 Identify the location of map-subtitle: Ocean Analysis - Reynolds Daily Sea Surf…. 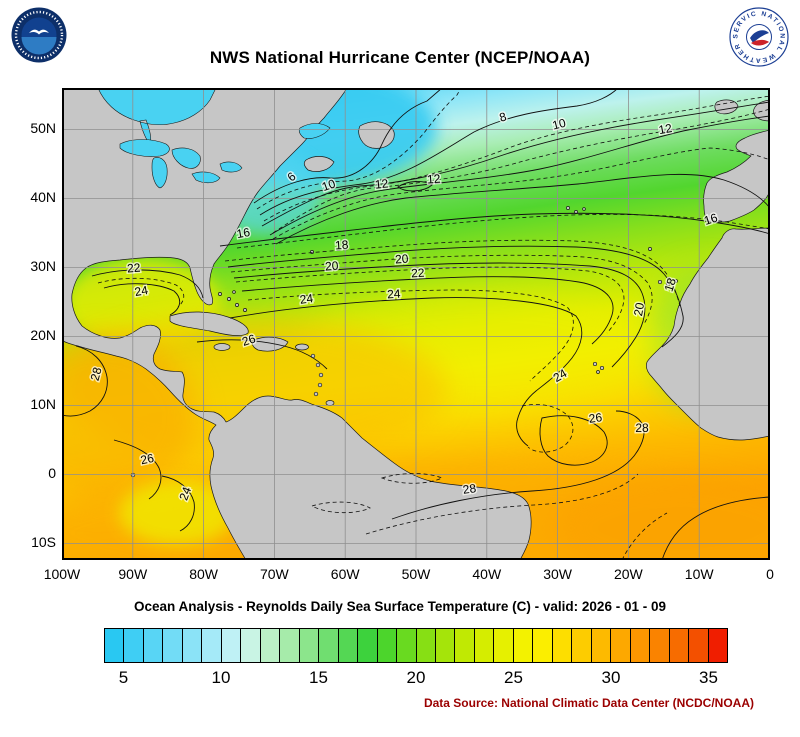
(400, 606).